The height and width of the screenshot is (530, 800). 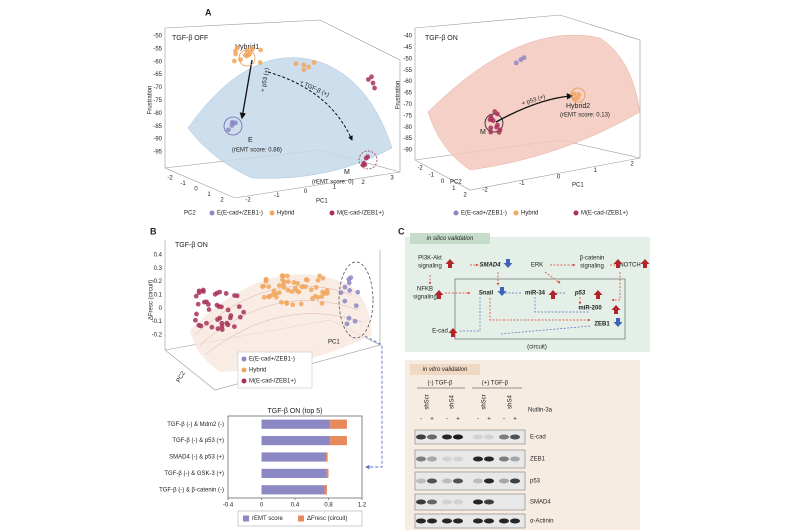 What do you see at coordinates (407, 116) in the screenshot?
I see `tick-label: -75` at bounding box center [407, 116].